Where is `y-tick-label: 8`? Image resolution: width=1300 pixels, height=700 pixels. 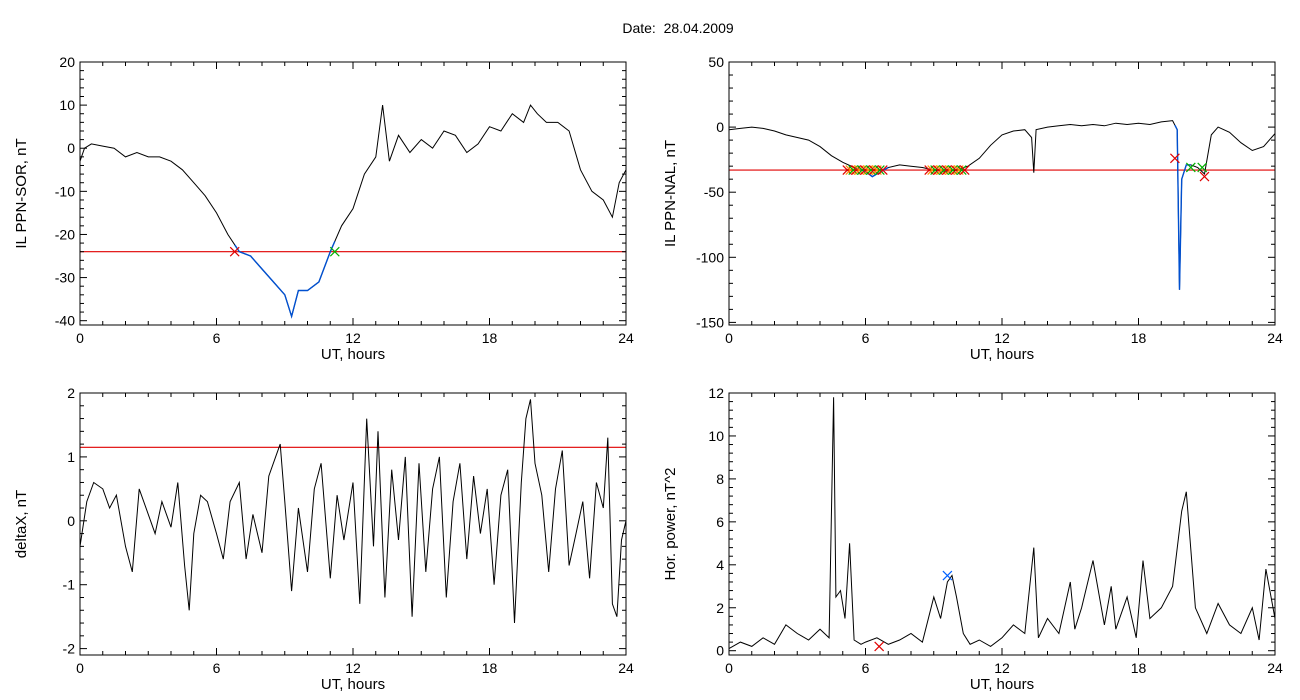 y-tick-label: 8 is located at coordinates (720, 479).